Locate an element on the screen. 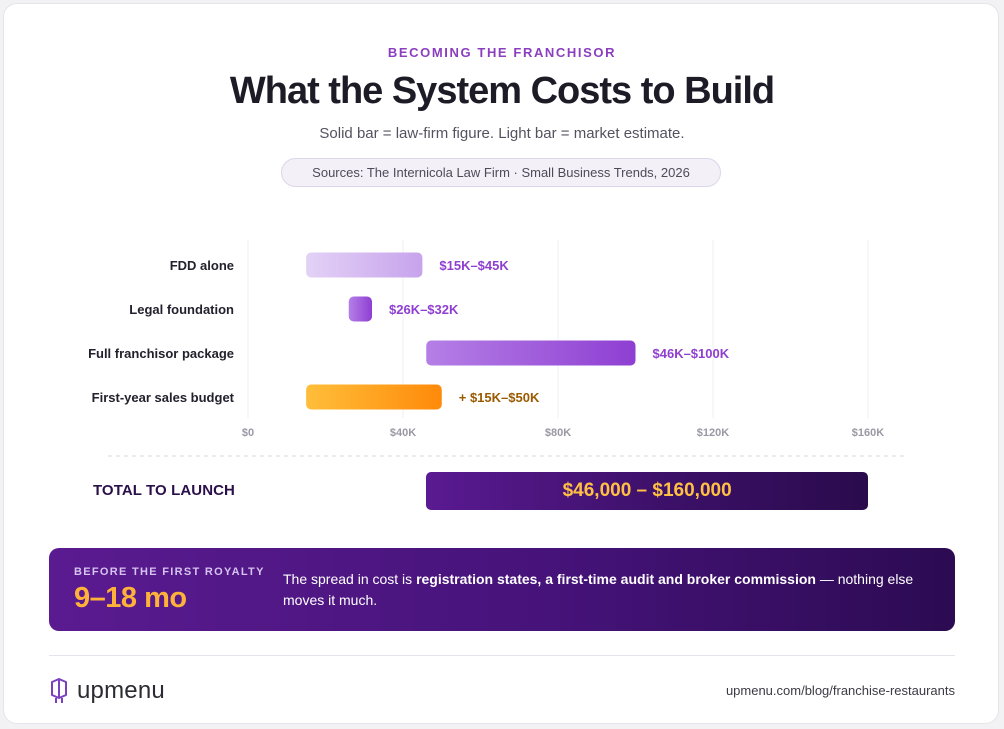 The image size is (1004, 729). upmenu-logo: upmenu is located at coordinates (107, 691).